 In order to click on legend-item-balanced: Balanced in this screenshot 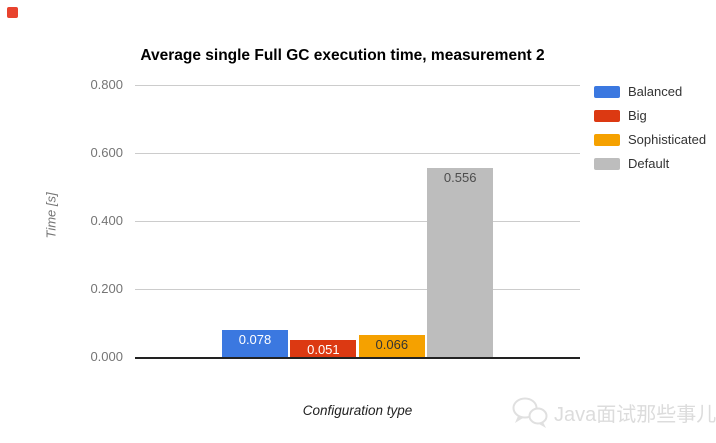, I will do `click(650, 91)`.